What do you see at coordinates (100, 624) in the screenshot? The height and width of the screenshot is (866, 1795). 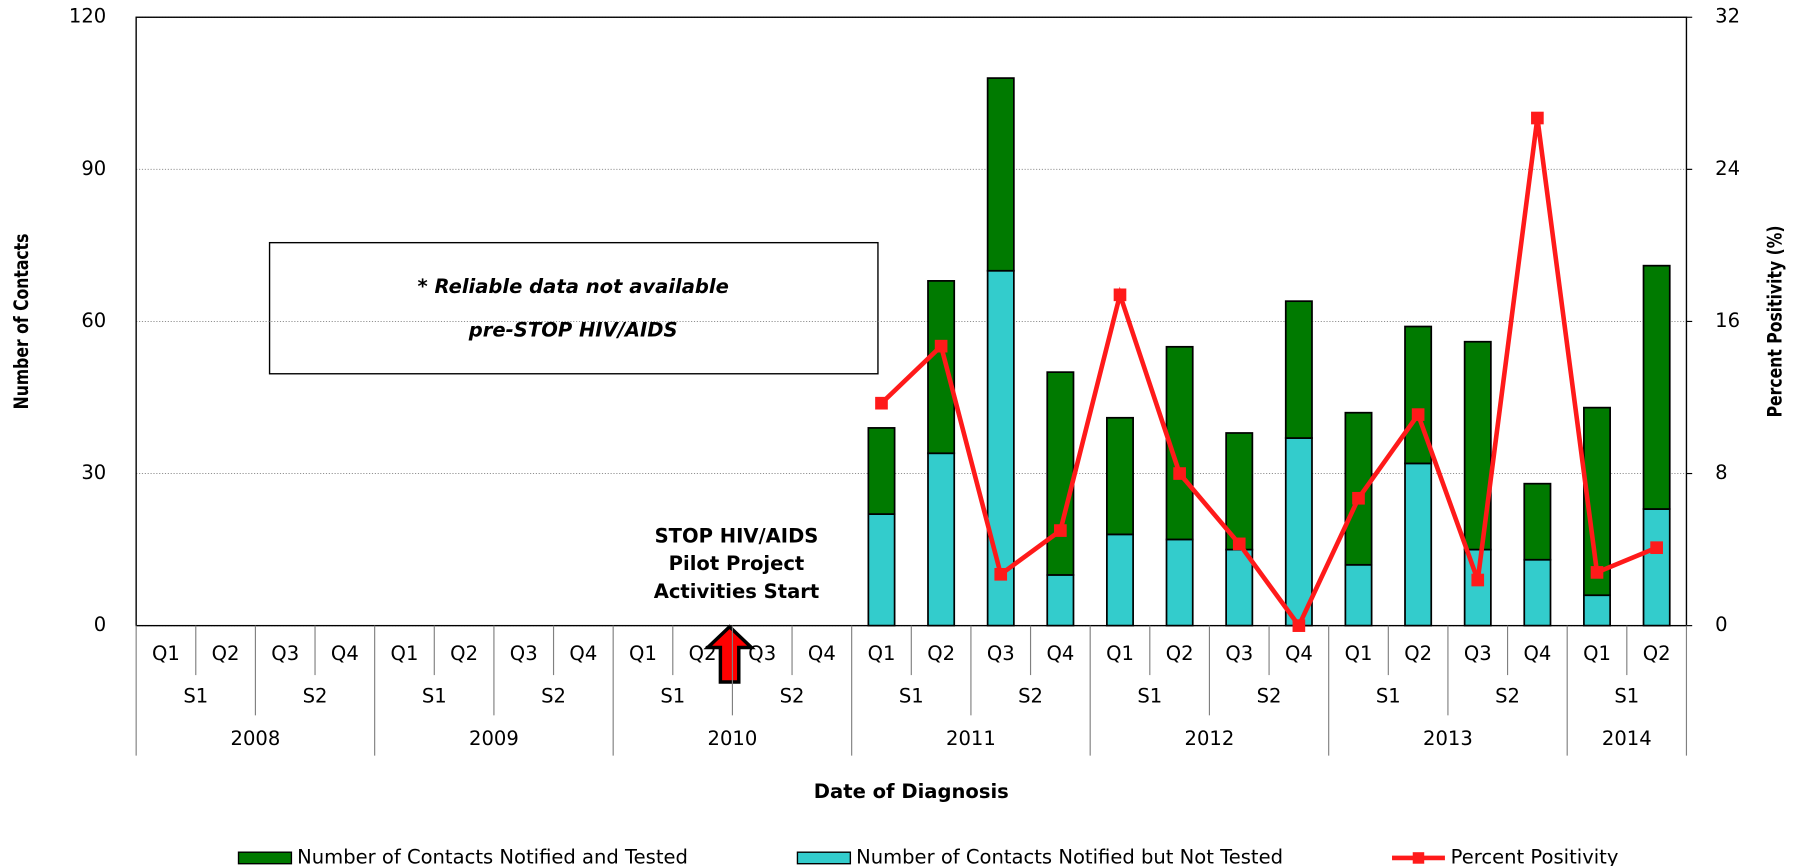 I see `y-tick-label: 0` at bounding box center [100, 624].